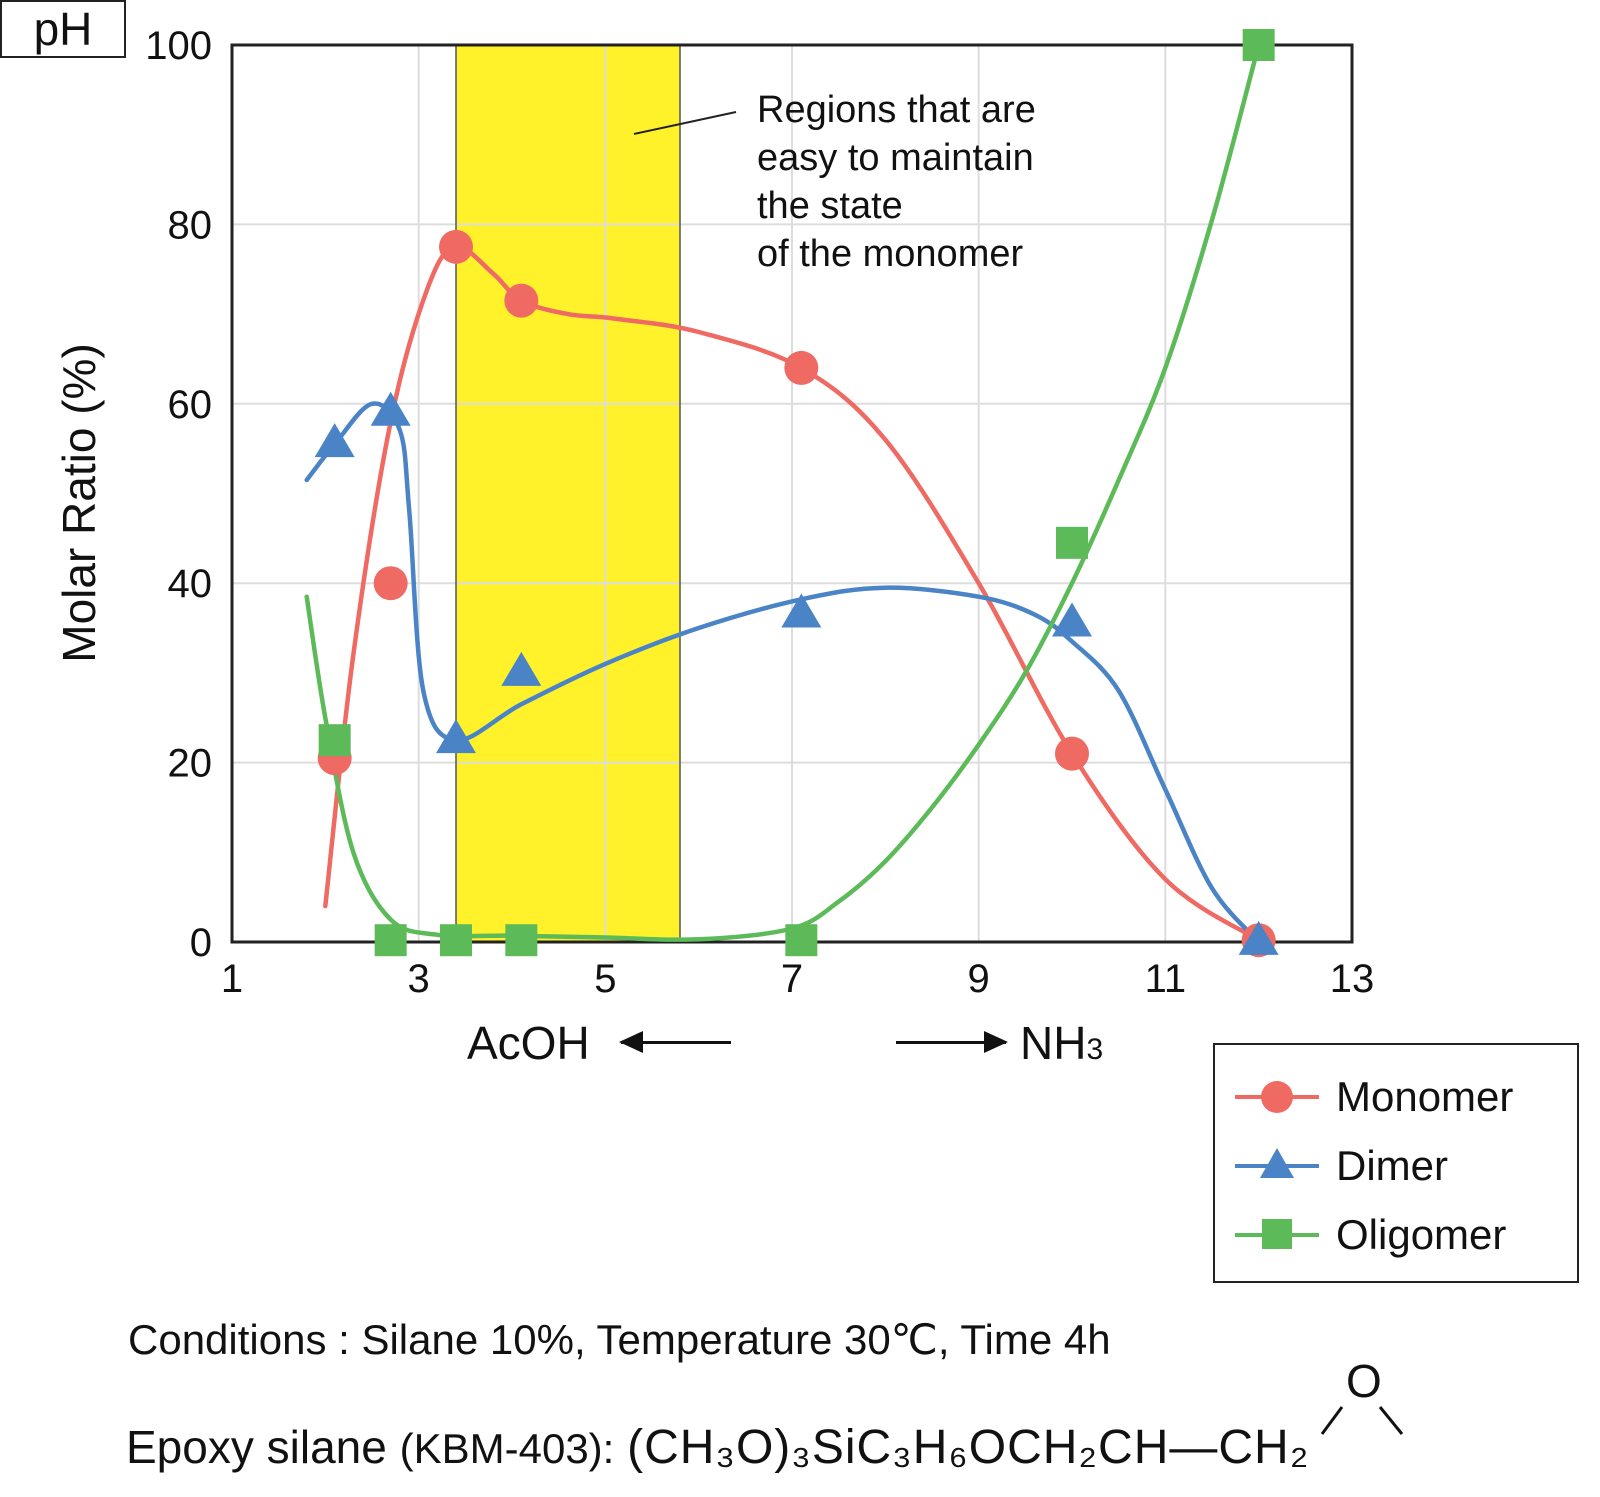 This screenshot has width=1600, height=1497. What do you see at coordinates (830, 206) in the screenshot?
I see `annotation-line: the state` at bounding box center [830, 206].